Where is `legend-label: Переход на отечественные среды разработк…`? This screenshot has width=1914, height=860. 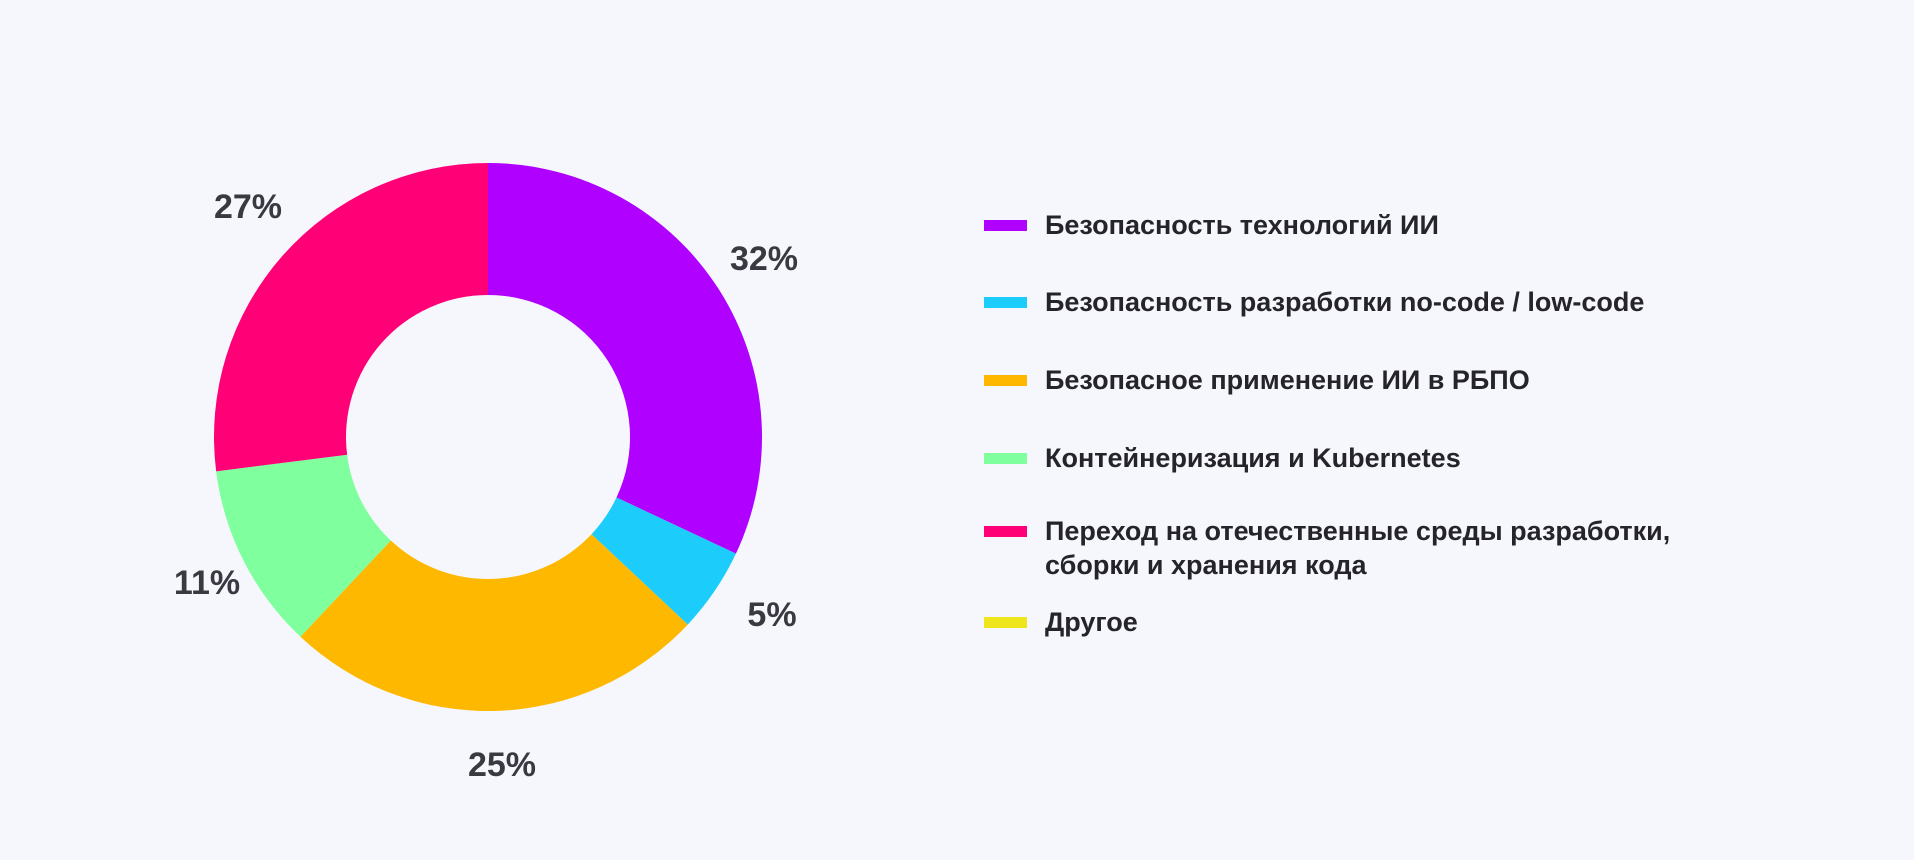
legend-label: Переход на отечественные среды разработк… is located at coordinates (1358, 548).